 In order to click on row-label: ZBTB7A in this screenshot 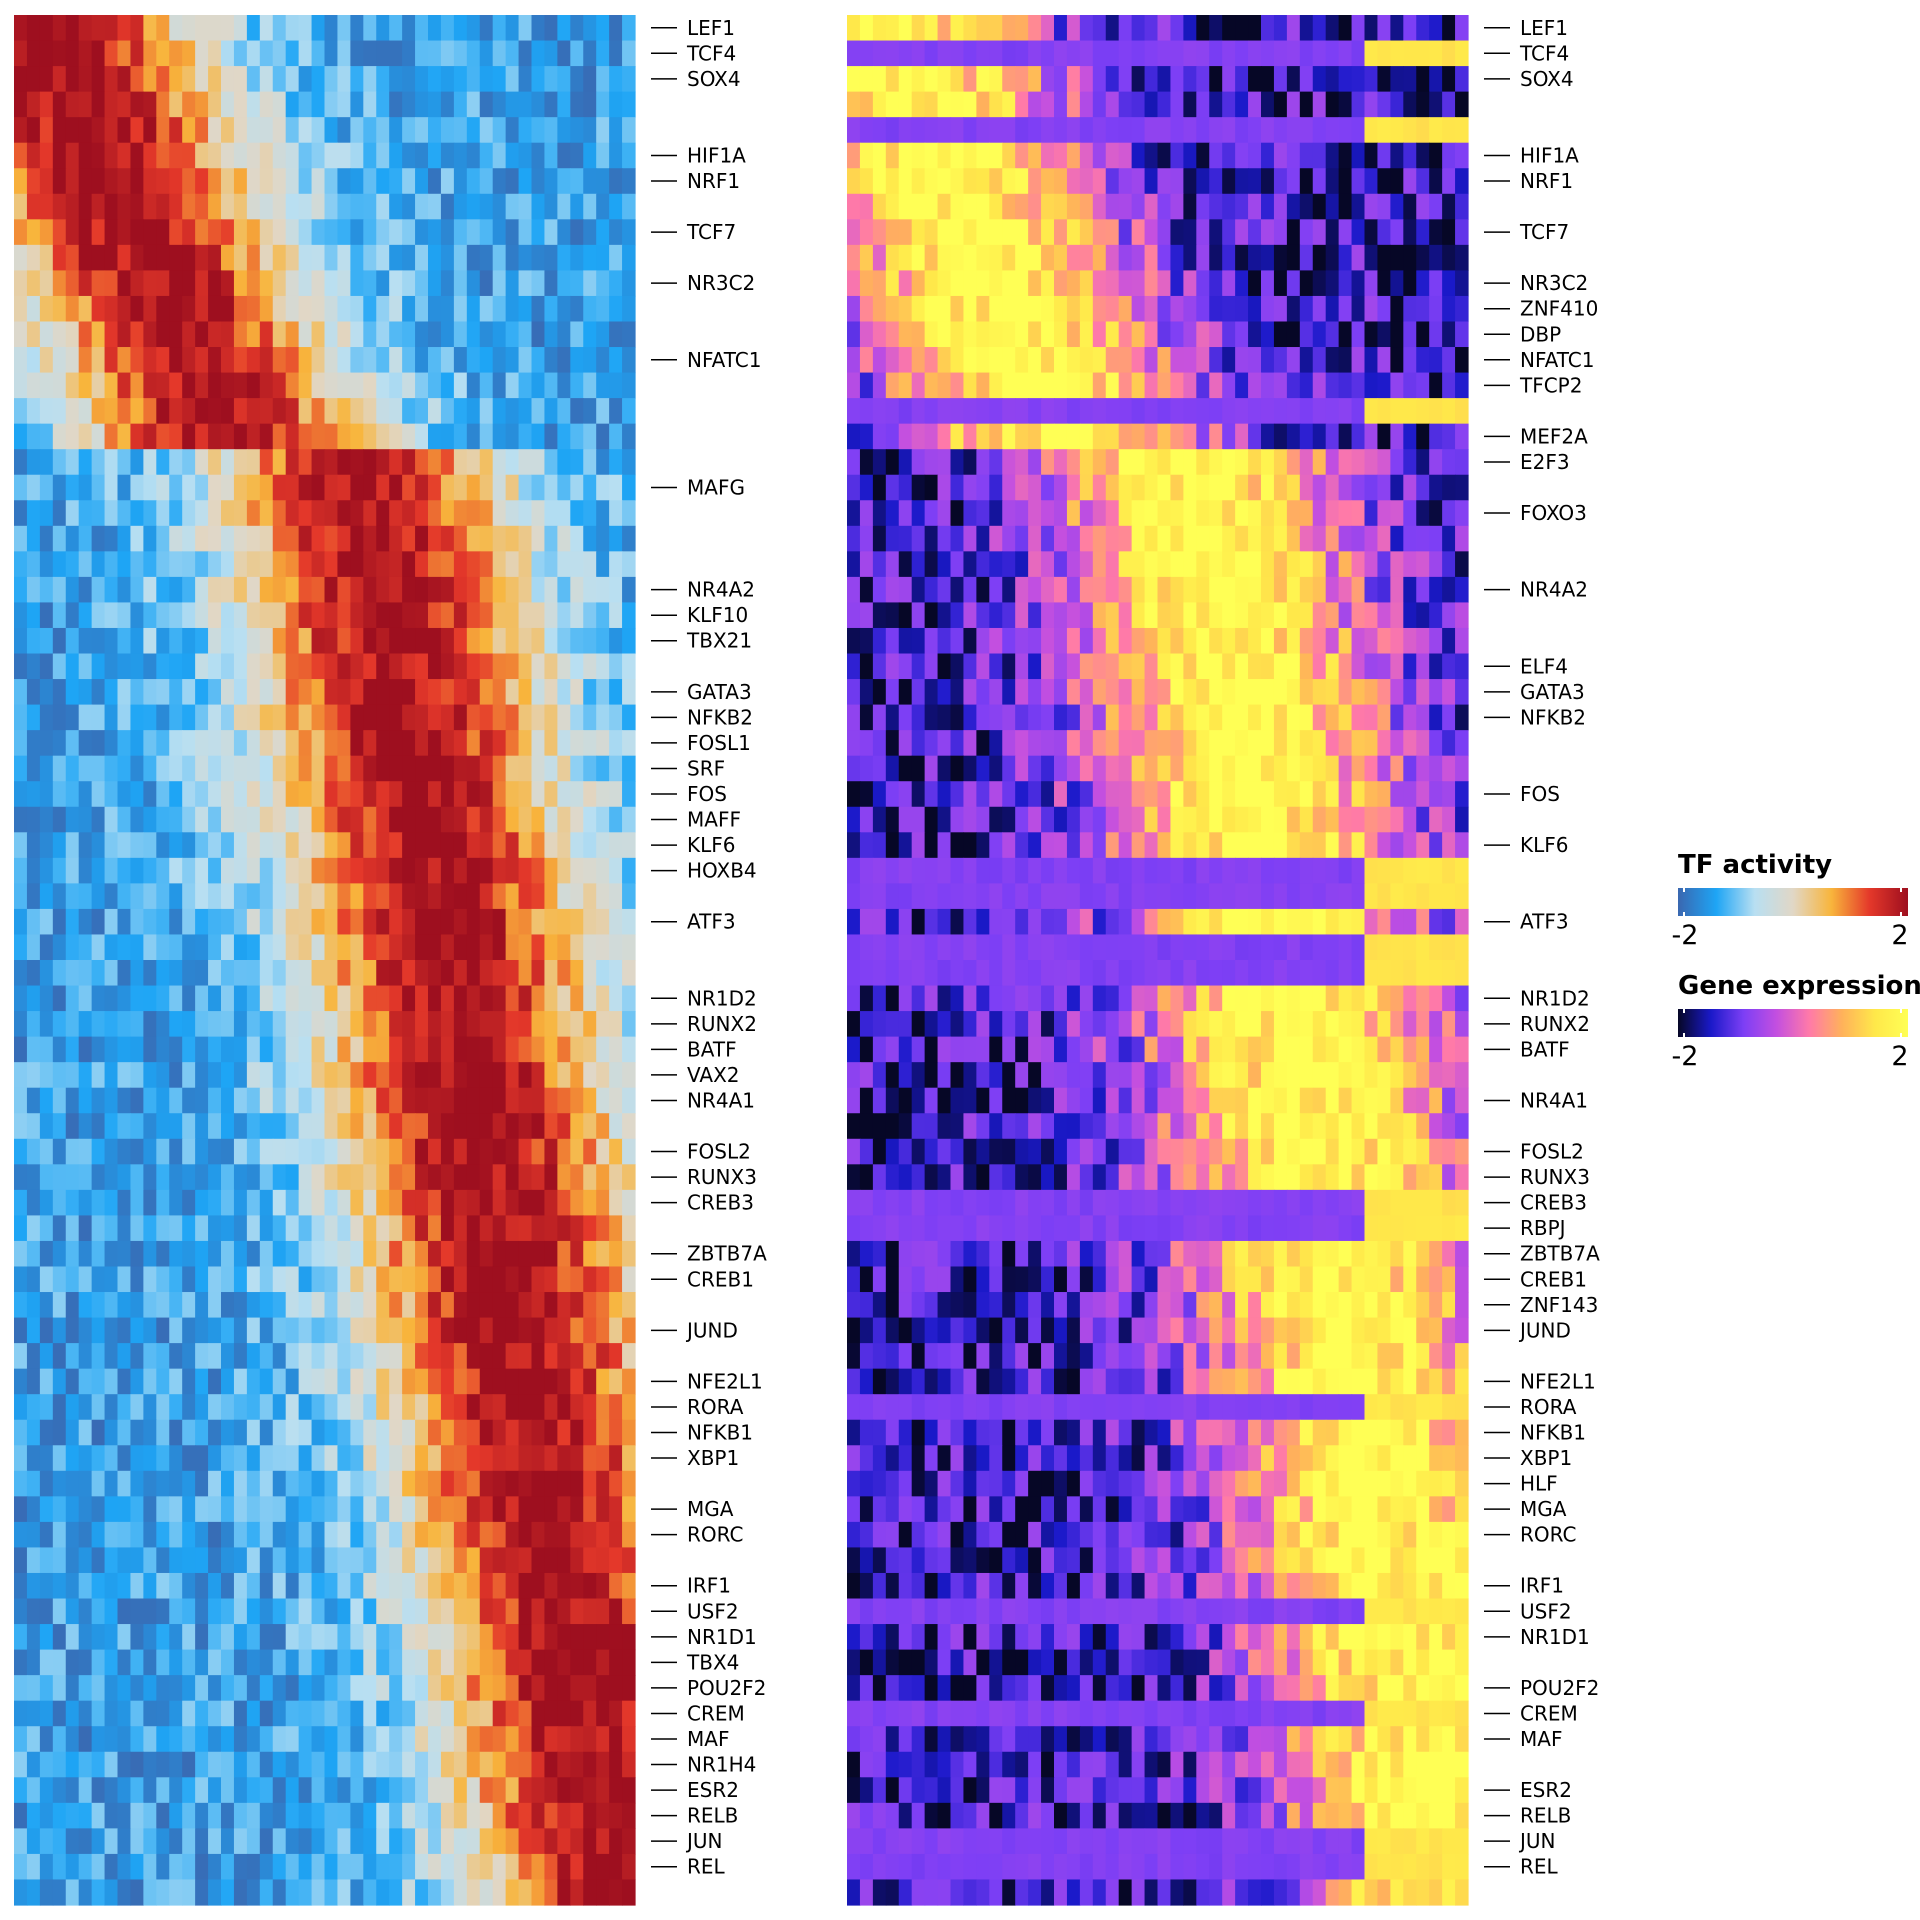, I will do `click(727, 1254)`.